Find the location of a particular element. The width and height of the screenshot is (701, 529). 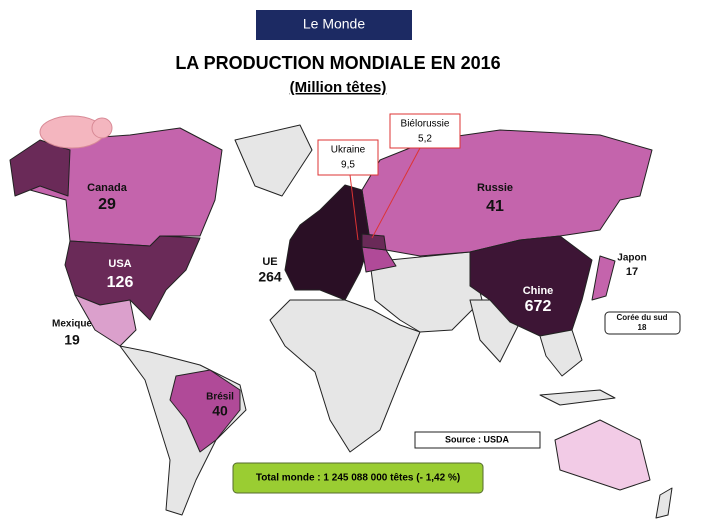

source-box is located at coordinates (477, 440).